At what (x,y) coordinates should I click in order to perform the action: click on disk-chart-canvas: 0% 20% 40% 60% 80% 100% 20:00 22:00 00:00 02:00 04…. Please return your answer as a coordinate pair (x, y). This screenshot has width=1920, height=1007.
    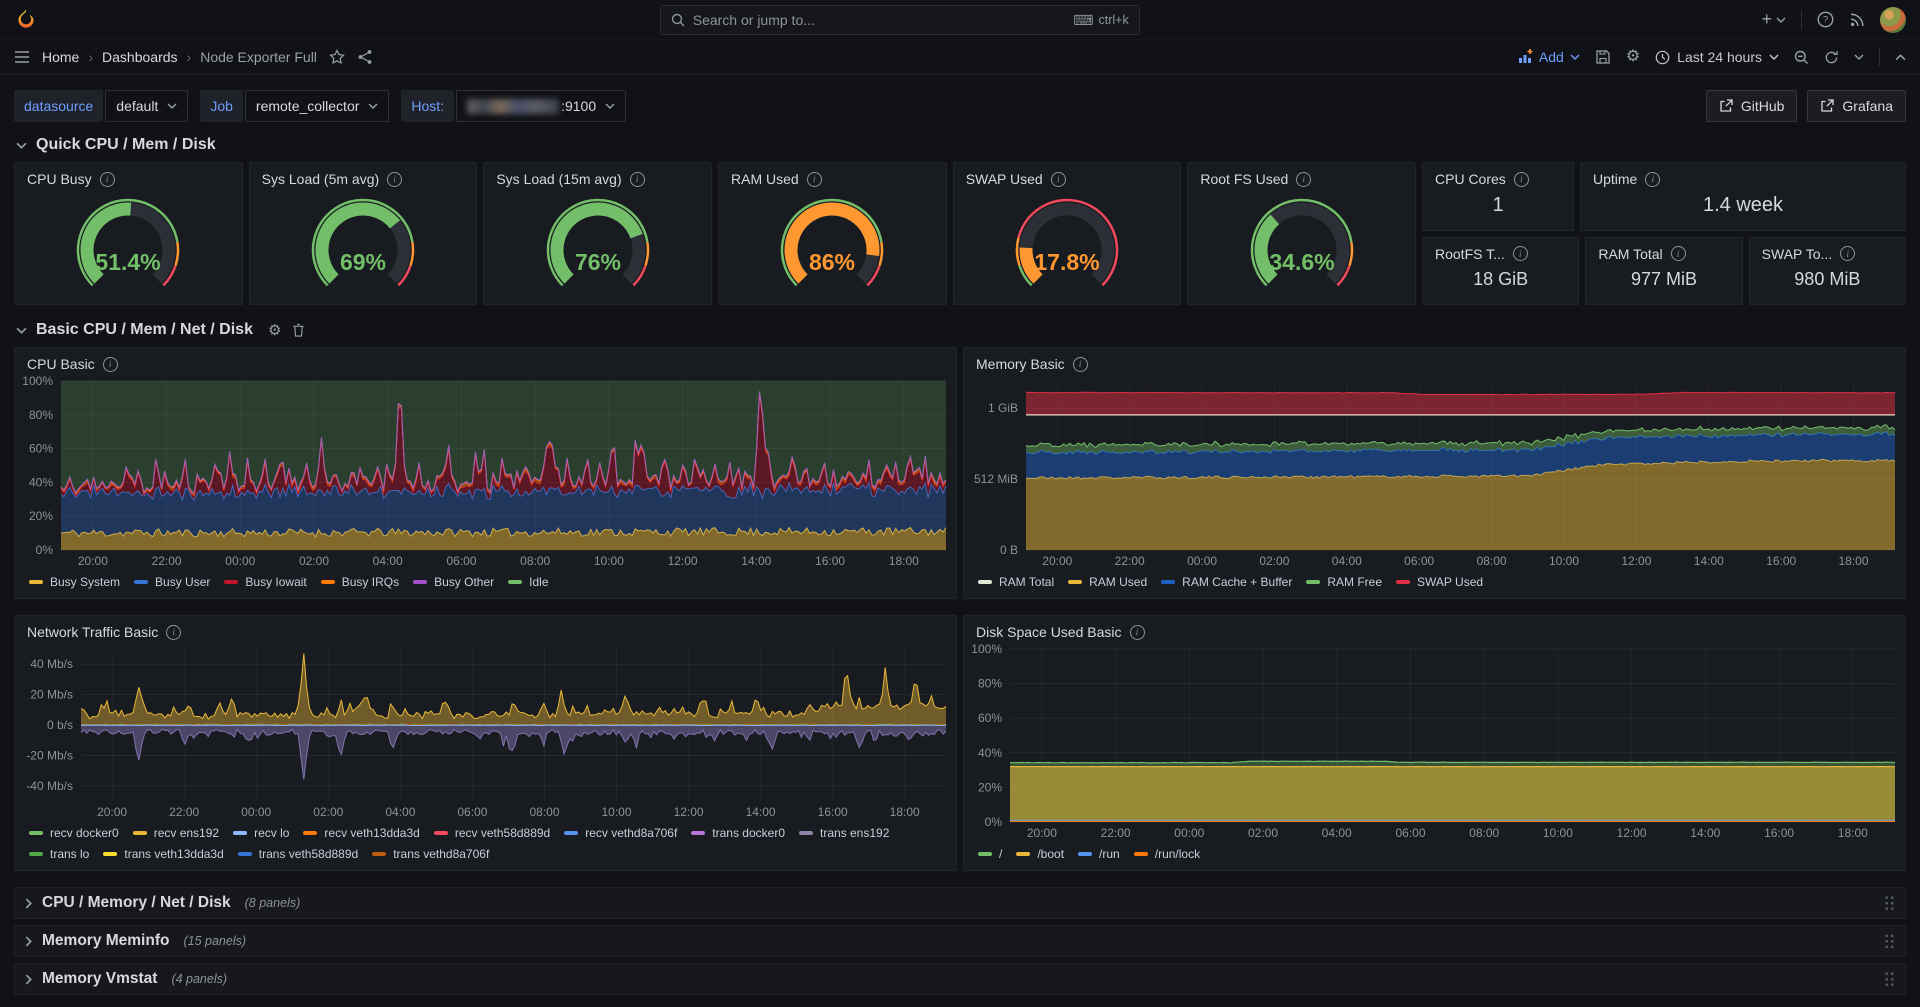
    Looking at the image, I should click on (1434, 742).